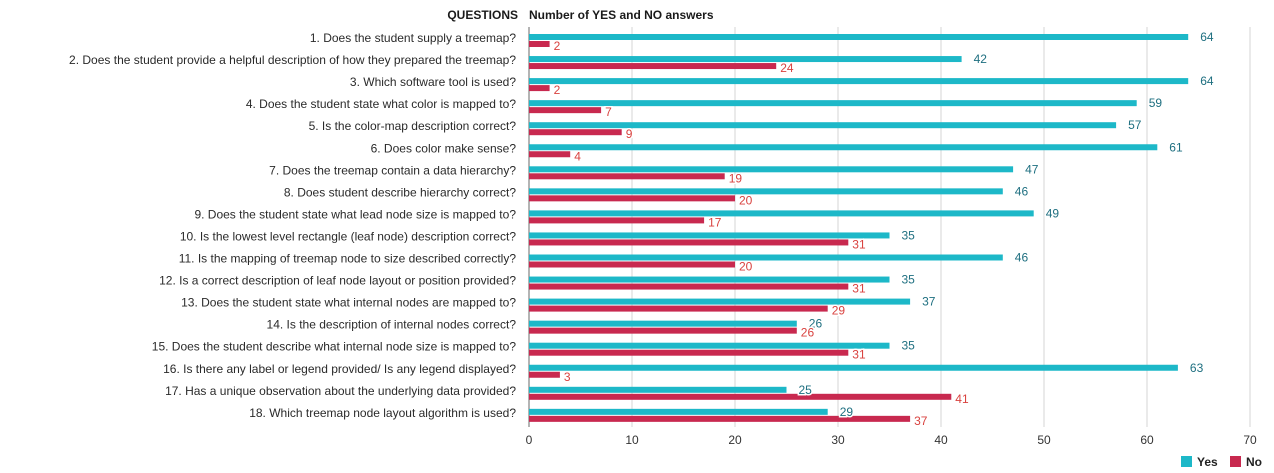 The image size is (1274, 473). Describe the element at coordinates (413, 126) in the screenshot. I see `question-label: 5. Is the color-map description correct?` at that location.